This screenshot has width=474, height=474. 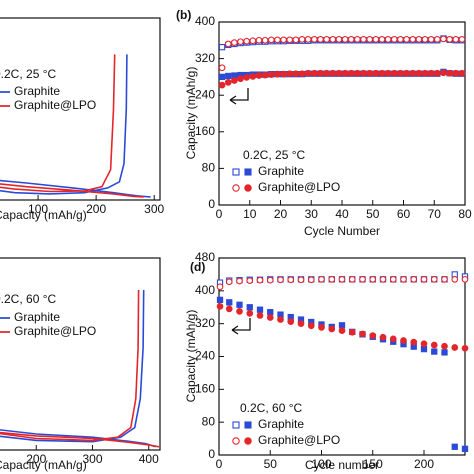 I want to click on condition-note: 0.2C, 25 °C, so click(x=274, y=155).